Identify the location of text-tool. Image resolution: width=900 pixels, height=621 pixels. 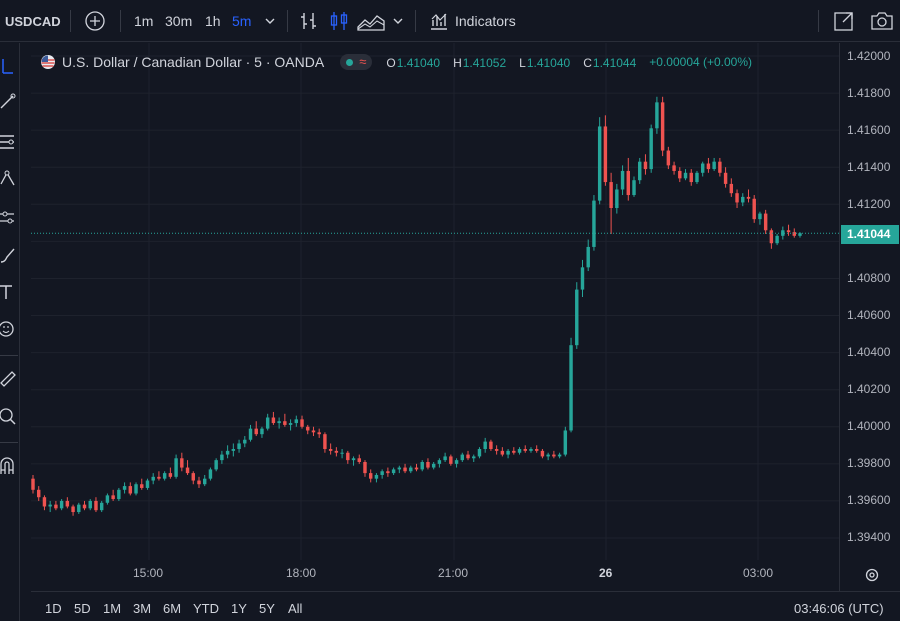
(9, 292).